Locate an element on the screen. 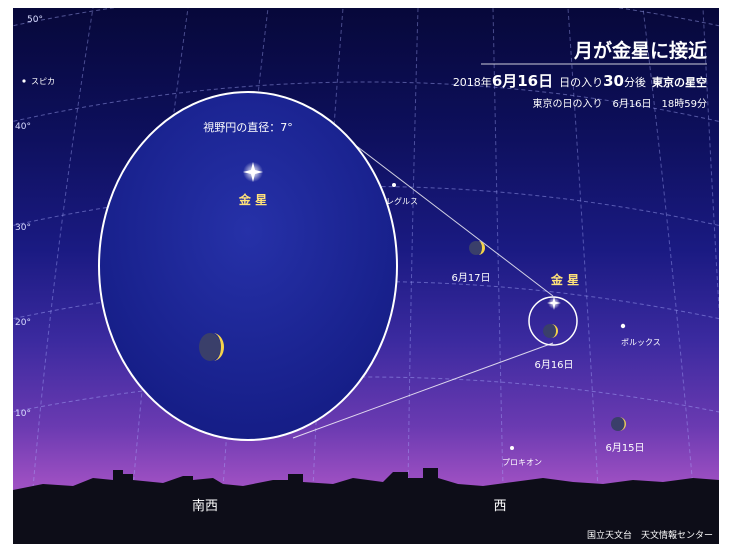 This screenshot has width=732, height=546. pollux-label: ポルックス is located at coordinates (641, 342).